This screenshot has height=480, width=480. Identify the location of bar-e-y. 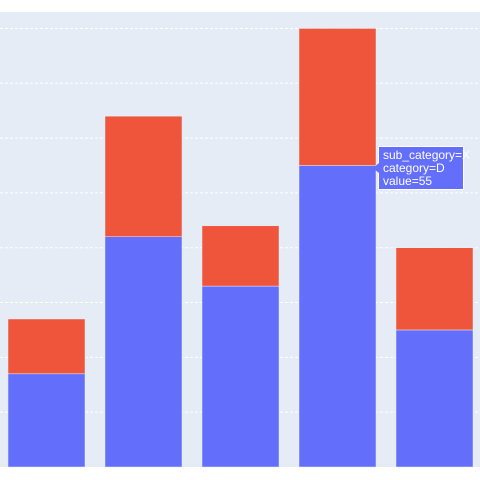
(434, 289).